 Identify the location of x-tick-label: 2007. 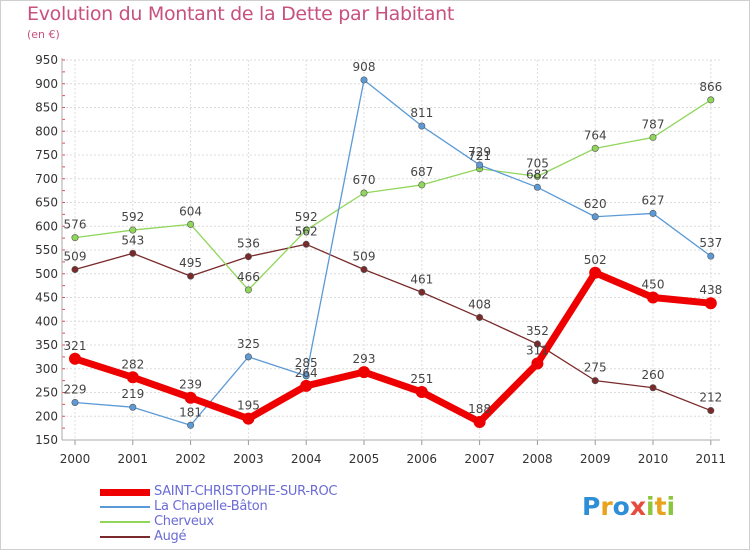
(479, 459).